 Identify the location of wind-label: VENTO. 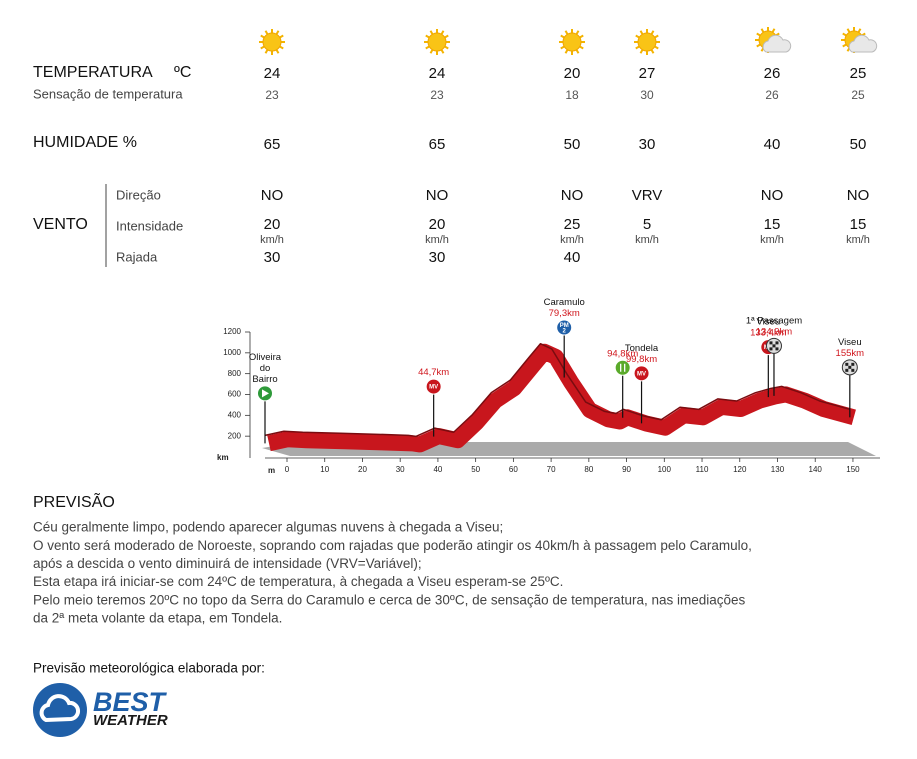
(60, 224).